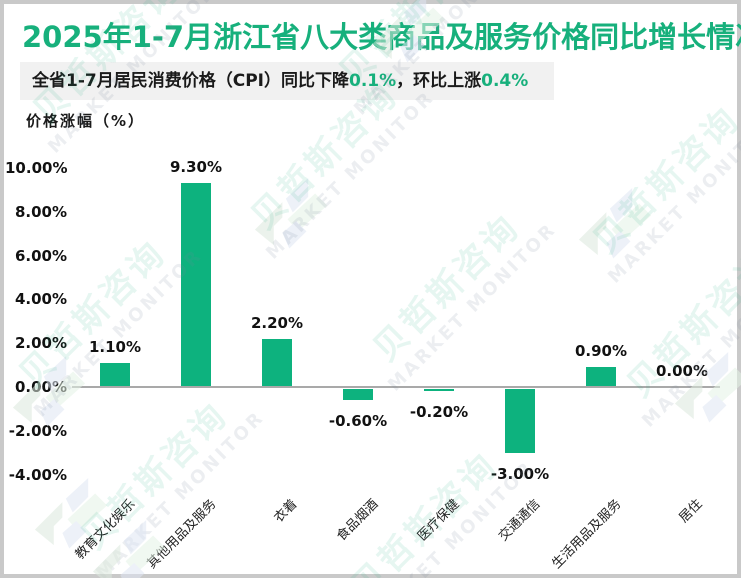 The height and width of the screenshot is (578, 741). What do you see at coordinates (520, 520) in the screenshot?
I see `x-category-label: 交通通信` at bounding box center [520, 520].